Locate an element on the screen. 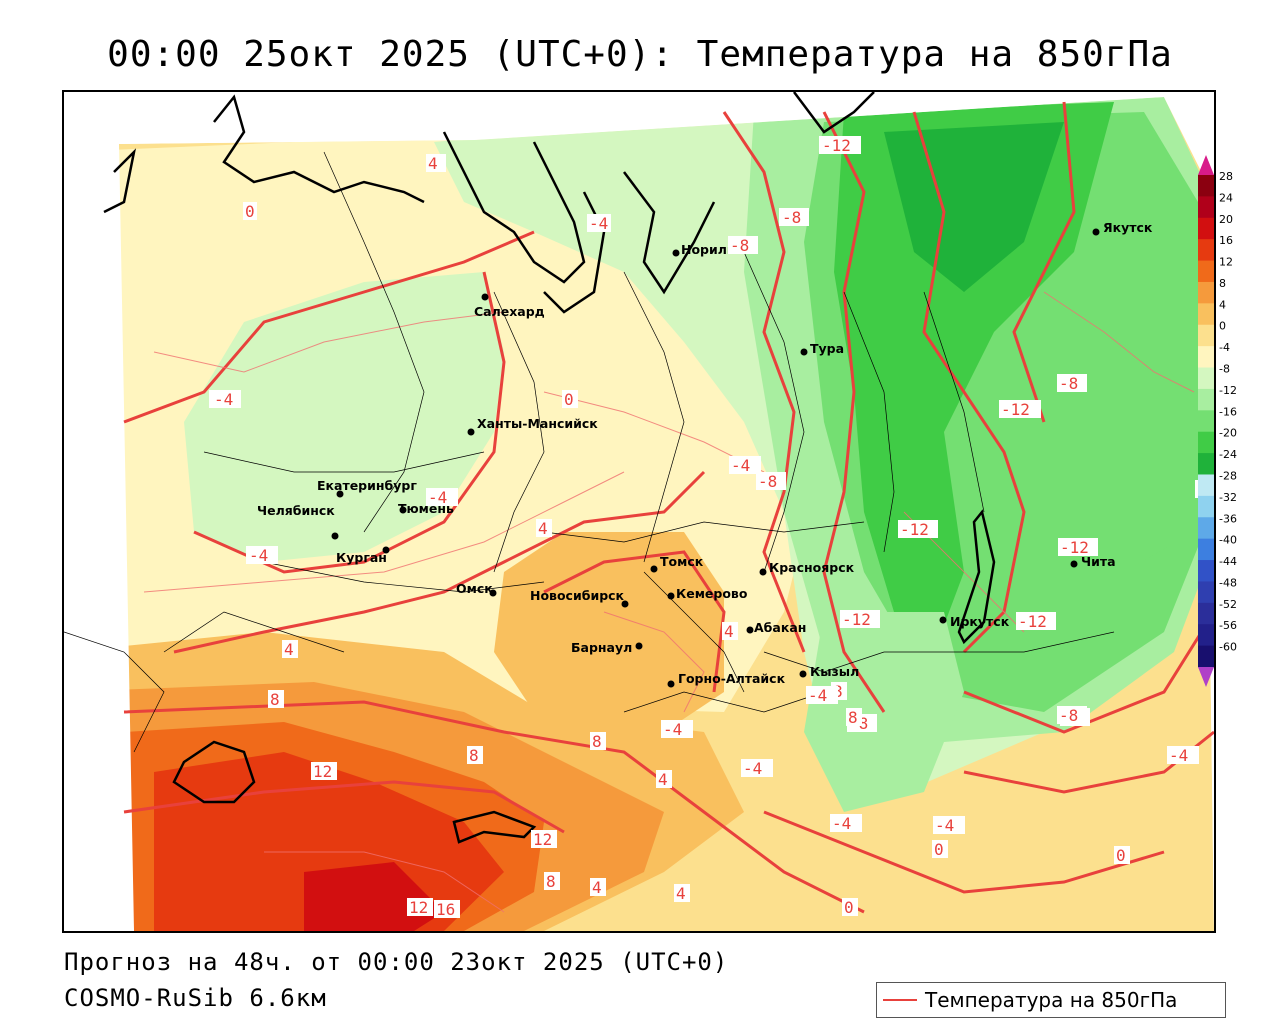 The height and width of the screenshot is (1024, 1280). city-tomsk: Томск is located at coordinates (677, 563).